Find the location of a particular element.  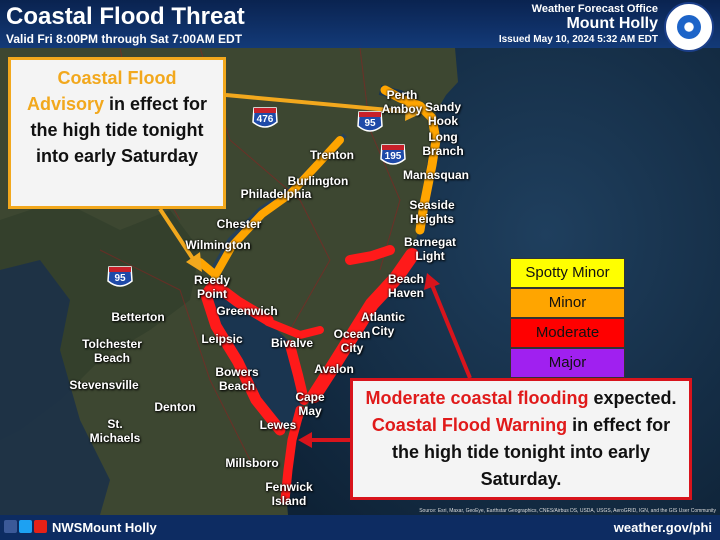

highlight-text: Coastal Flood Warning is located at coordinates (469, 425).